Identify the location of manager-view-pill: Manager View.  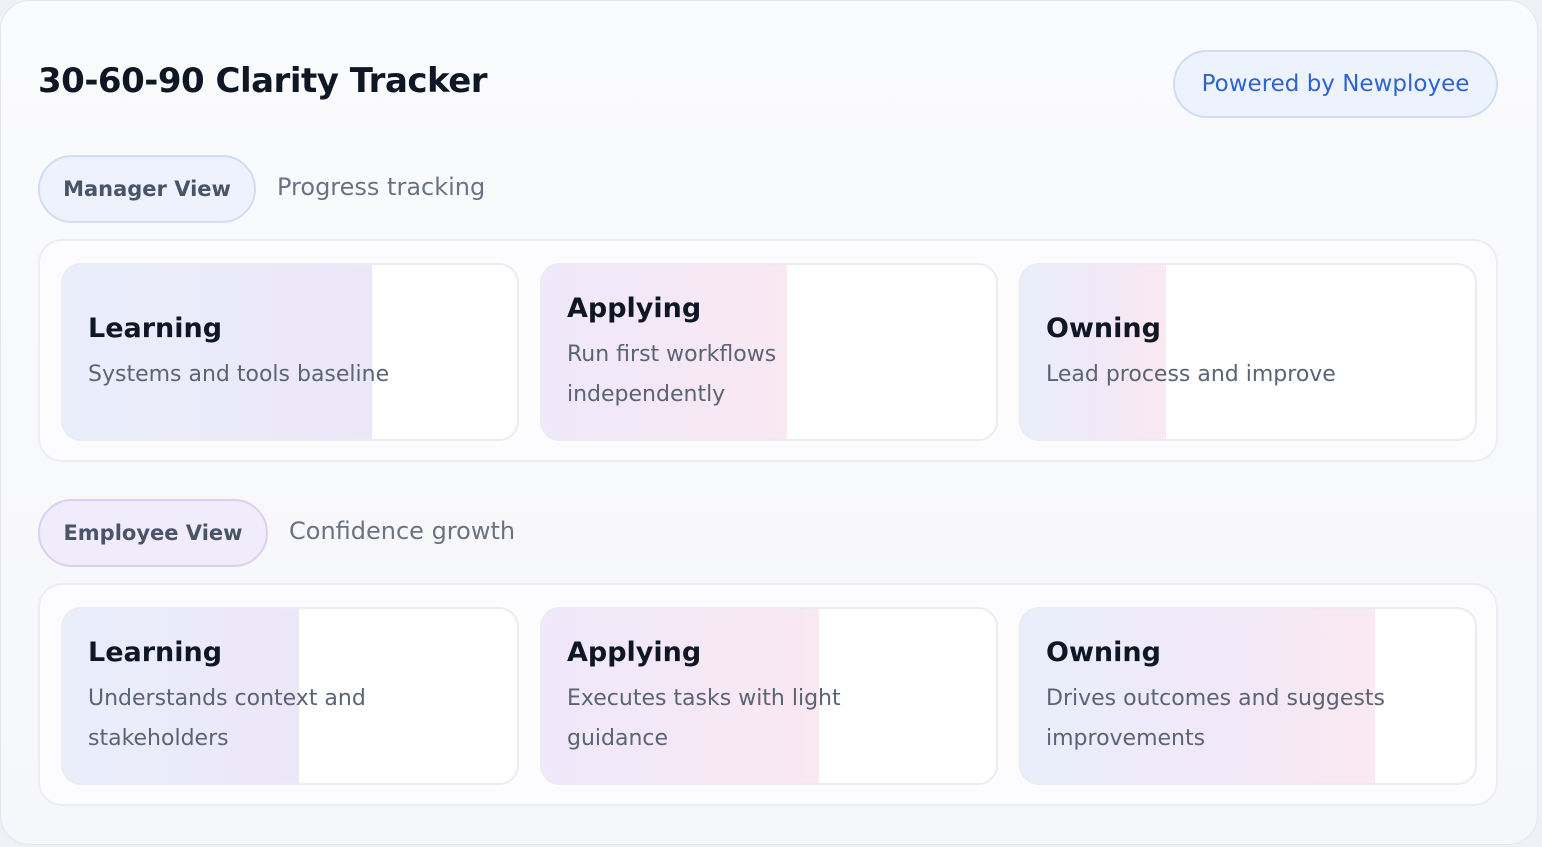
(147, 189).